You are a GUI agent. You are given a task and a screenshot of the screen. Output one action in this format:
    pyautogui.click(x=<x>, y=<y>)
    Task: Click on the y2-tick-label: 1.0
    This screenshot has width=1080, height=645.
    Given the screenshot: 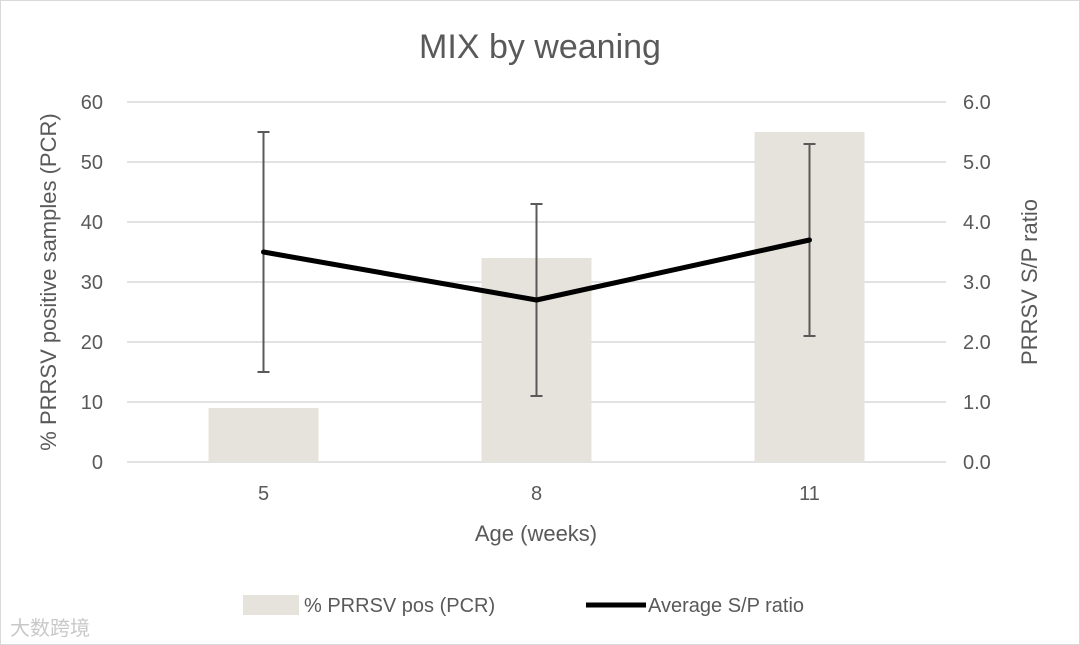 What is the action you would take?
    pyautogui.click(x=977, y=403)
    